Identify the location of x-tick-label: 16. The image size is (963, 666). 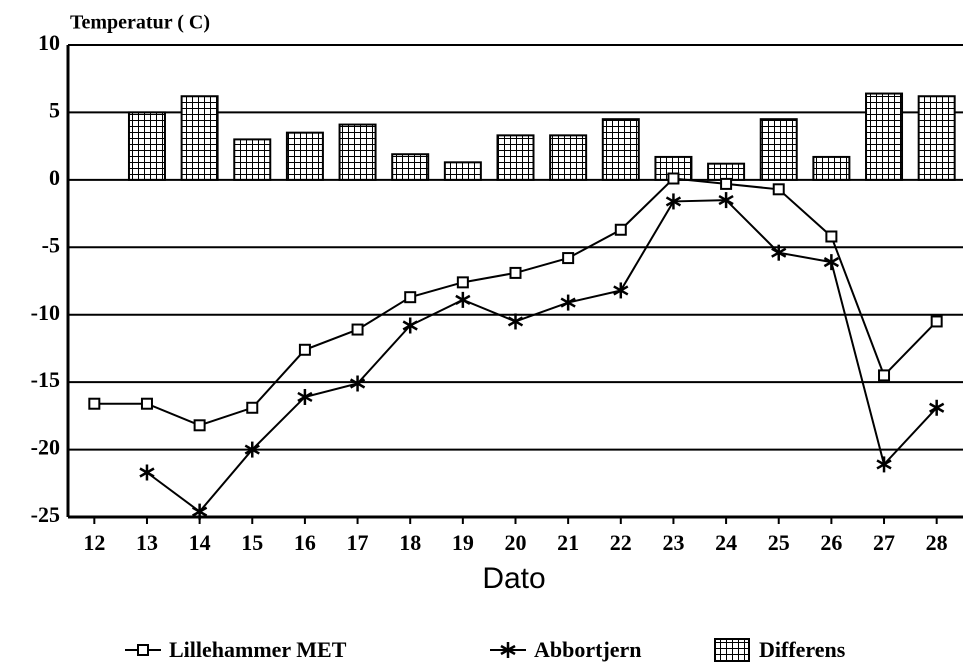
(305, 542).